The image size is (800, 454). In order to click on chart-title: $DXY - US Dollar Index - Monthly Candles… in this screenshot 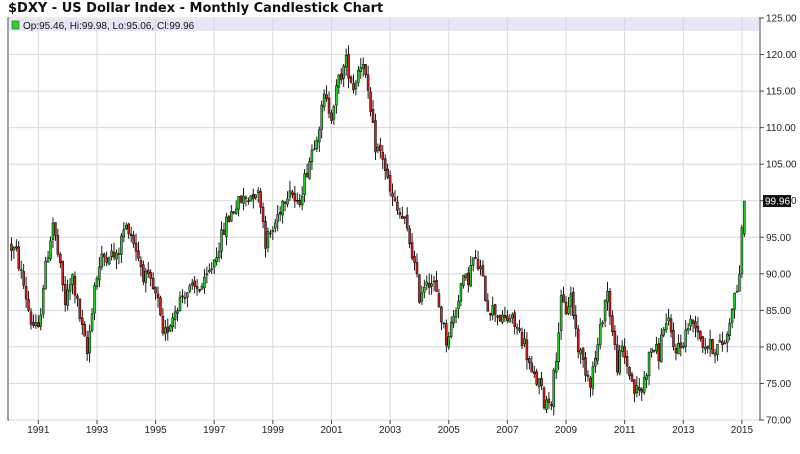, I will do `click(196, 8)`.